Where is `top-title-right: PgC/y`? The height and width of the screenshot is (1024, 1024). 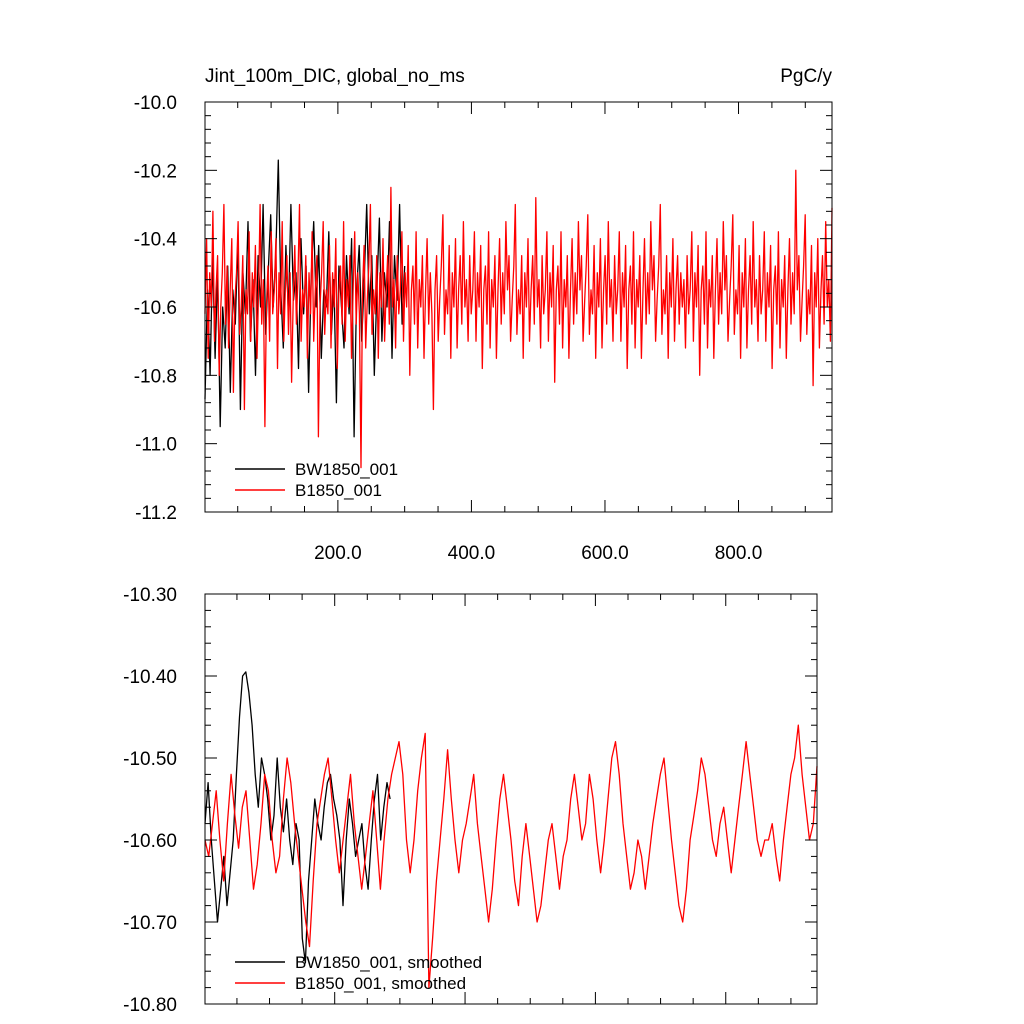 top-title-right: PgC/y is located at coordinates (806, 76).